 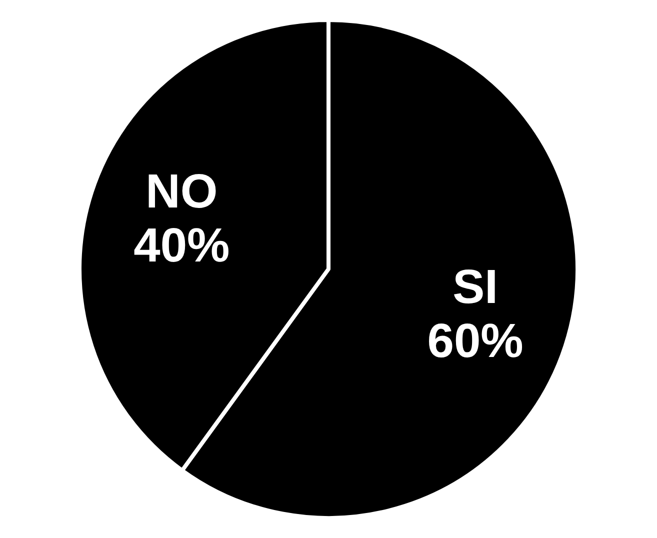 I want to click on slice-label: SI, so click(x=475, y=287).